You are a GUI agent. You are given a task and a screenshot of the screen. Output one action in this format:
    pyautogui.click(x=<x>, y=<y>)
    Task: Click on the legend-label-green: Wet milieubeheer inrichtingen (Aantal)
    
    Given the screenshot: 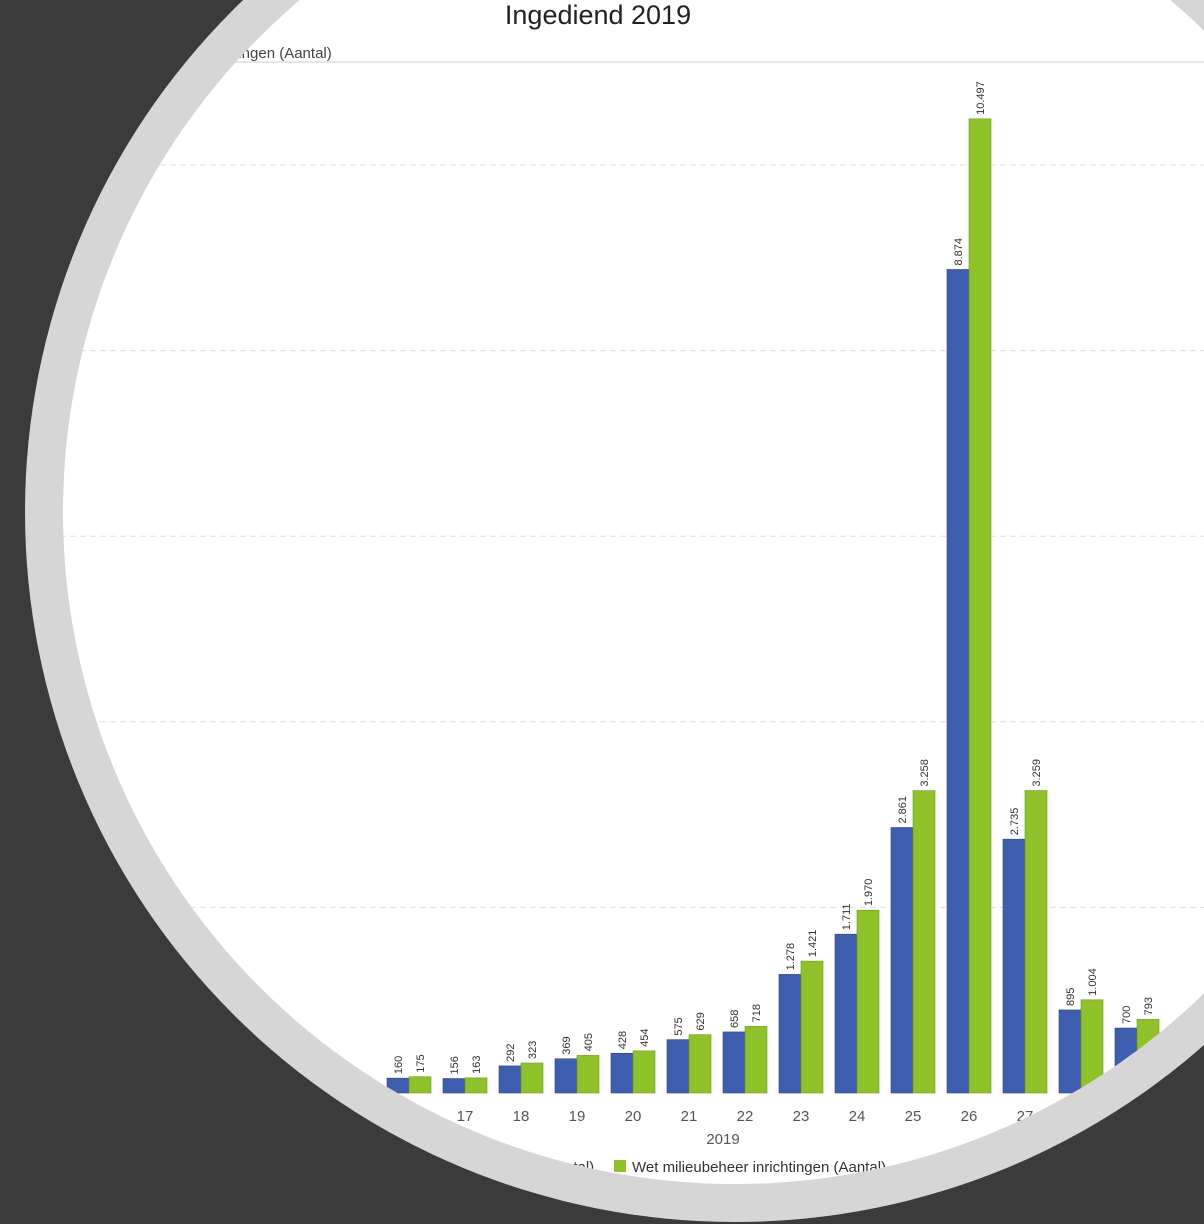 What is the action you would take?
    pyautogui.click(x=759, y=1167)
    